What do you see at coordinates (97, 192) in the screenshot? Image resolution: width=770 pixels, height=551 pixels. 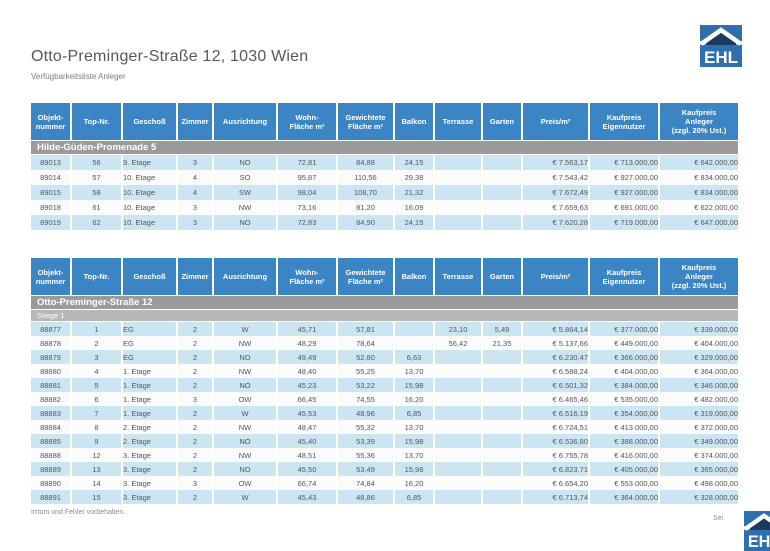 I see `table-cell: 58` at bounding box center [97, 192].